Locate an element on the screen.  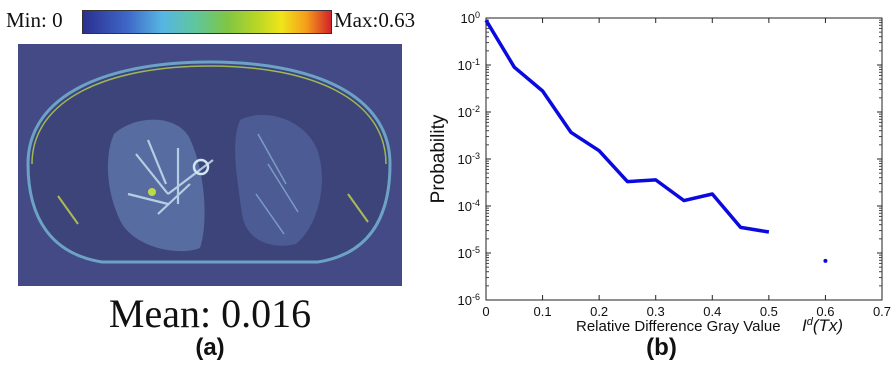
x-tick-label: 0.5 is located at coordinates (769, 311).